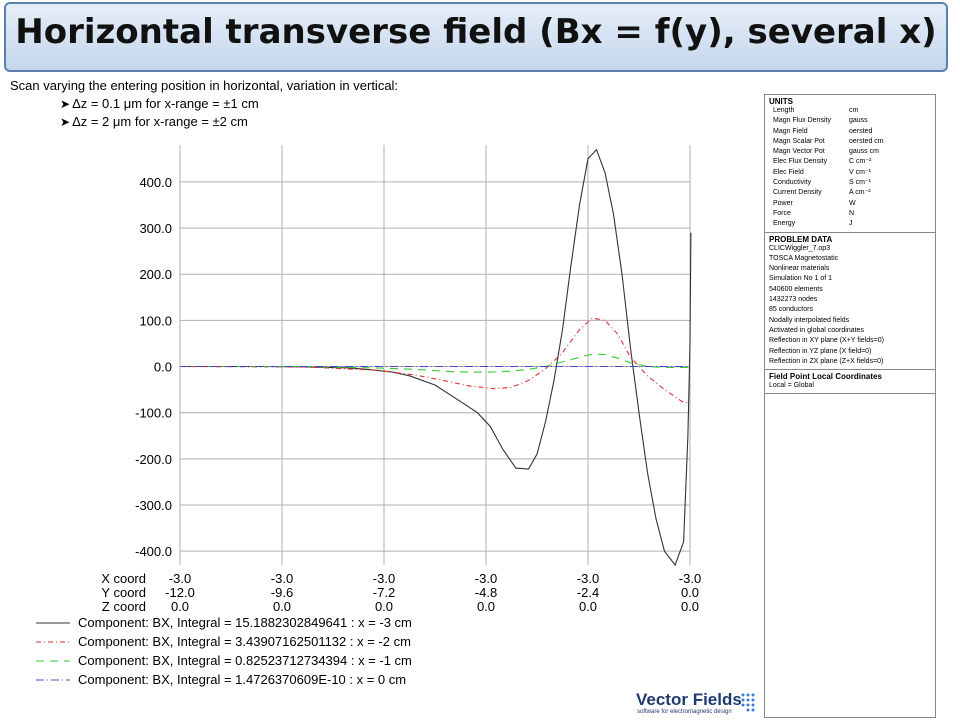 The image size is (960, 720). Describe the element at coordinates (180, 592) in the screenshot. I see `x-tick-label: -12.0` at that location.